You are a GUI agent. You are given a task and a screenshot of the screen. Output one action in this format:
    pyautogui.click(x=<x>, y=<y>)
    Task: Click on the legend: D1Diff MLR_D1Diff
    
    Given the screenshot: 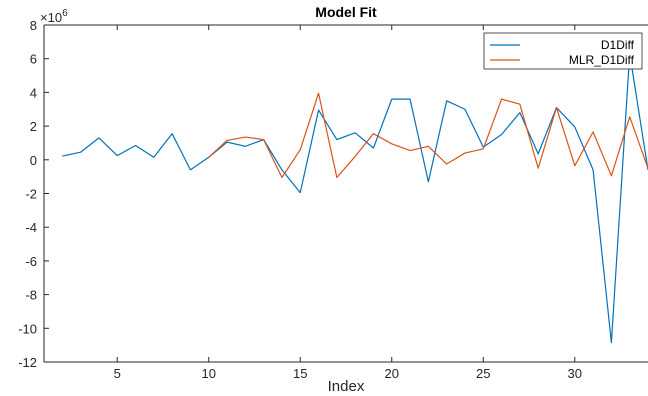 What is the action you would take?
    pyautogui.click(x=563, y=51)
    